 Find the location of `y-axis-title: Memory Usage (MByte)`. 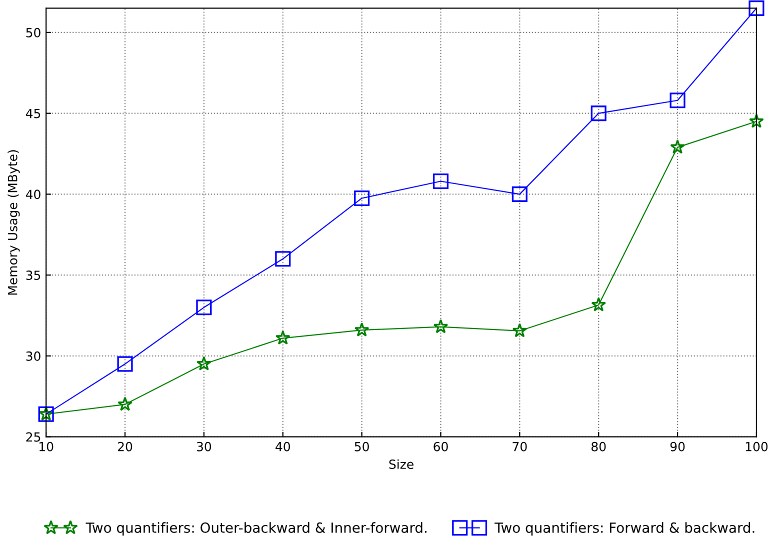

y-axis-title: Memory Usage (MByte) is located at coordinates (14, 222).